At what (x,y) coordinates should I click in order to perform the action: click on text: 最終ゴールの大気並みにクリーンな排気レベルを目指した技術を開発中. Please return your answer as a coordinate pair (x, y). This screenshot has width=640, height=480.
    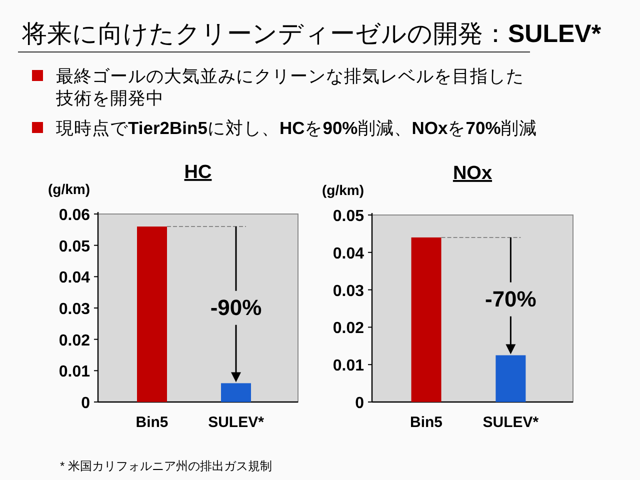
    Looking at the image, I should click on (289, 87).